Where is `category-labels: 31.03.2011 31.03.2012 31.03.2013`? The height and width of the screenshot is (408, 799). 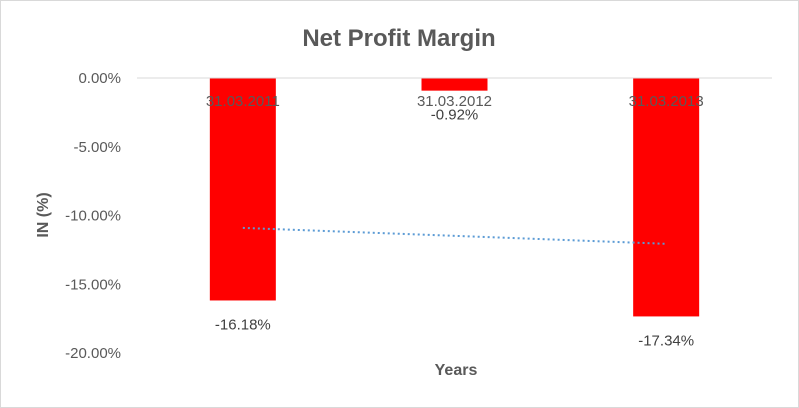
category-labels: 31.03.2011 31.03.2012 31.03.2013 is located at coordinates (455, 101).